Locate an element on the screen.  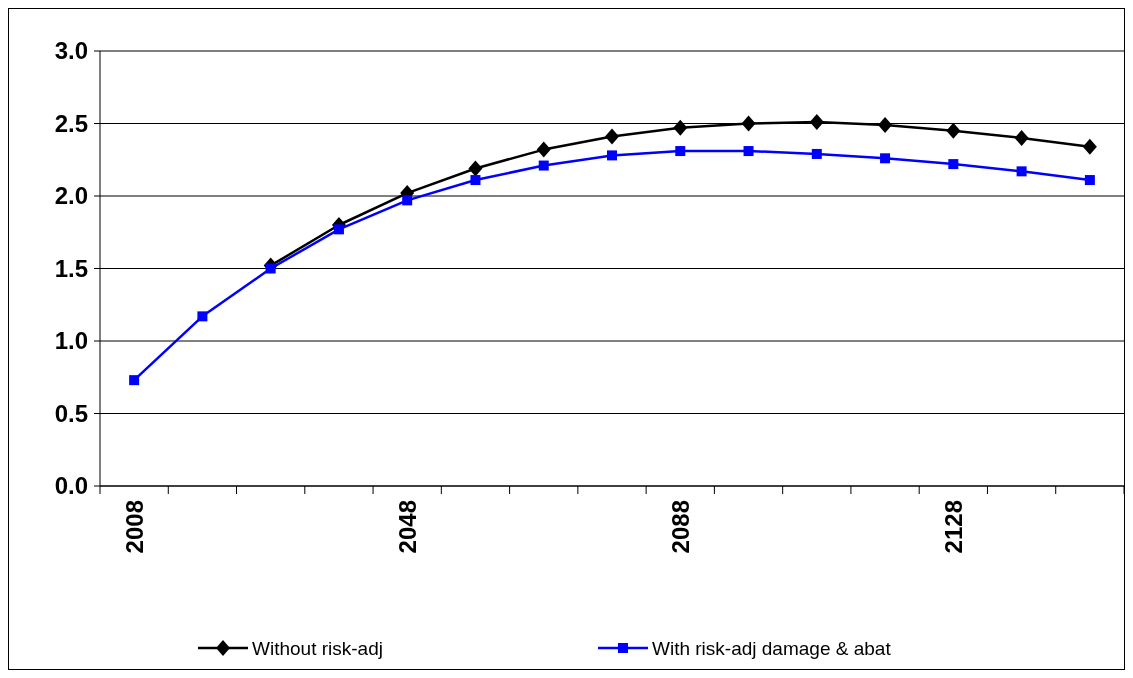
legend-label: With risk-adj damage & abat is located at coordinates (772, 648).